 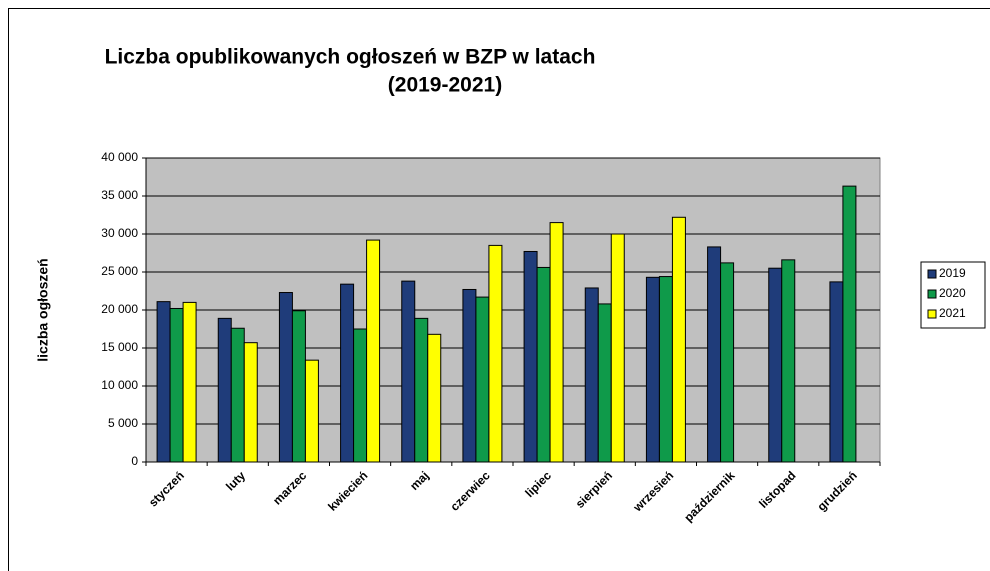 What do you see at coordinates (119, 233) in the screenshot?
I see `y-tick-label: 30 000` at bounding box center [119, 233].